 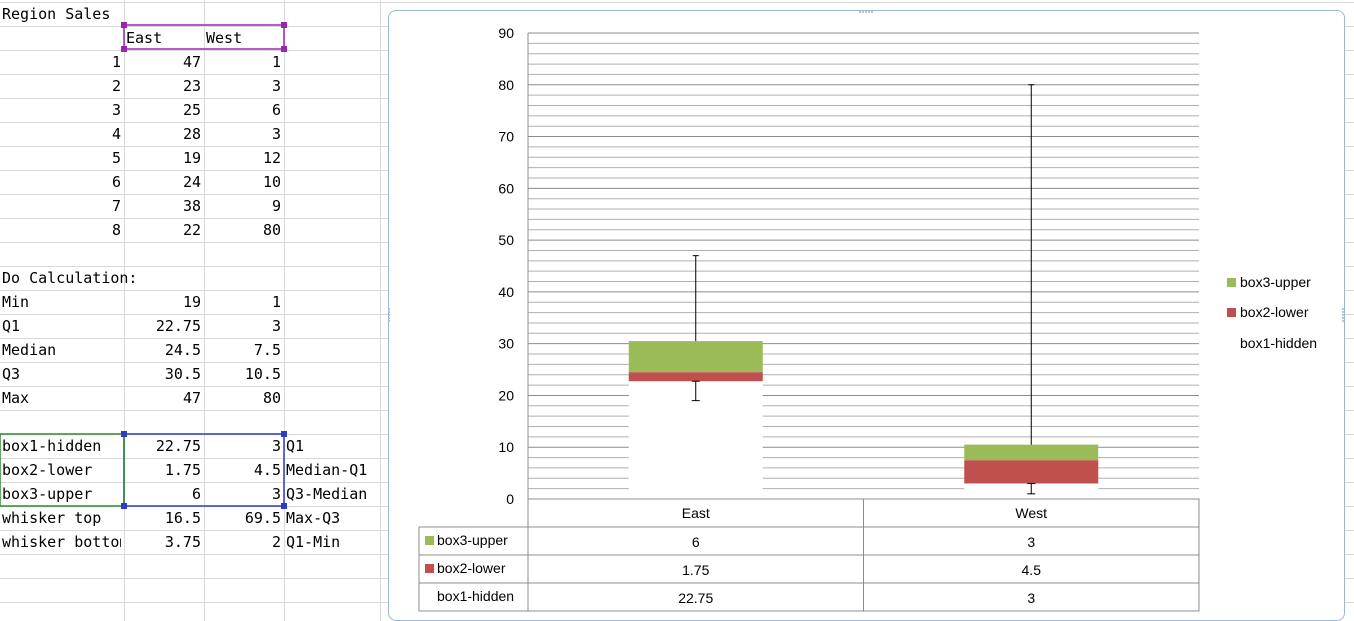 I want to click on y-tick-label: 70, so click(x=506, y=137).